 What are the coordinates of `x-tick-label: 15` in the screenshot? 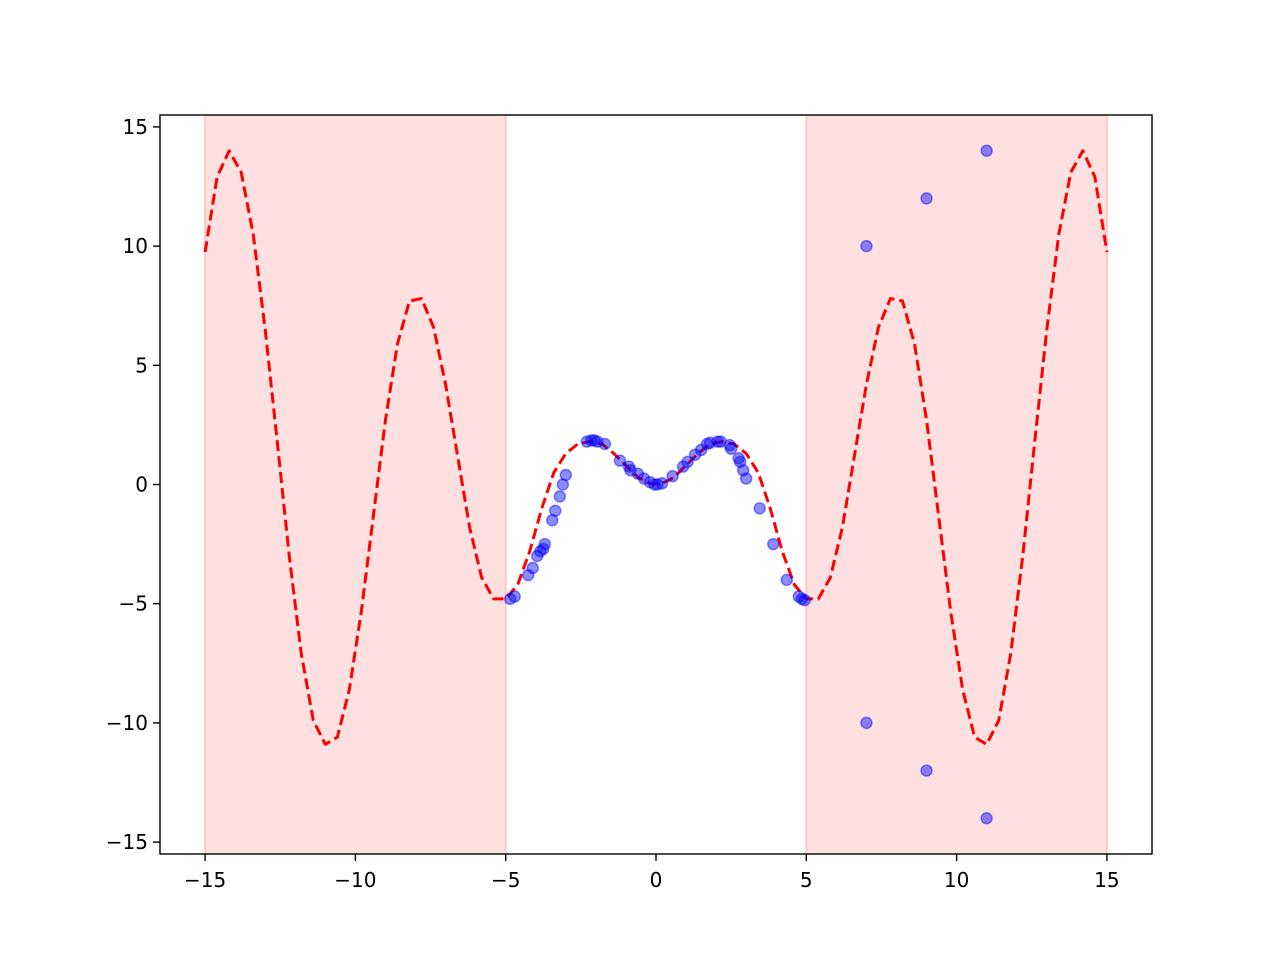 It's located at (1106, 880).